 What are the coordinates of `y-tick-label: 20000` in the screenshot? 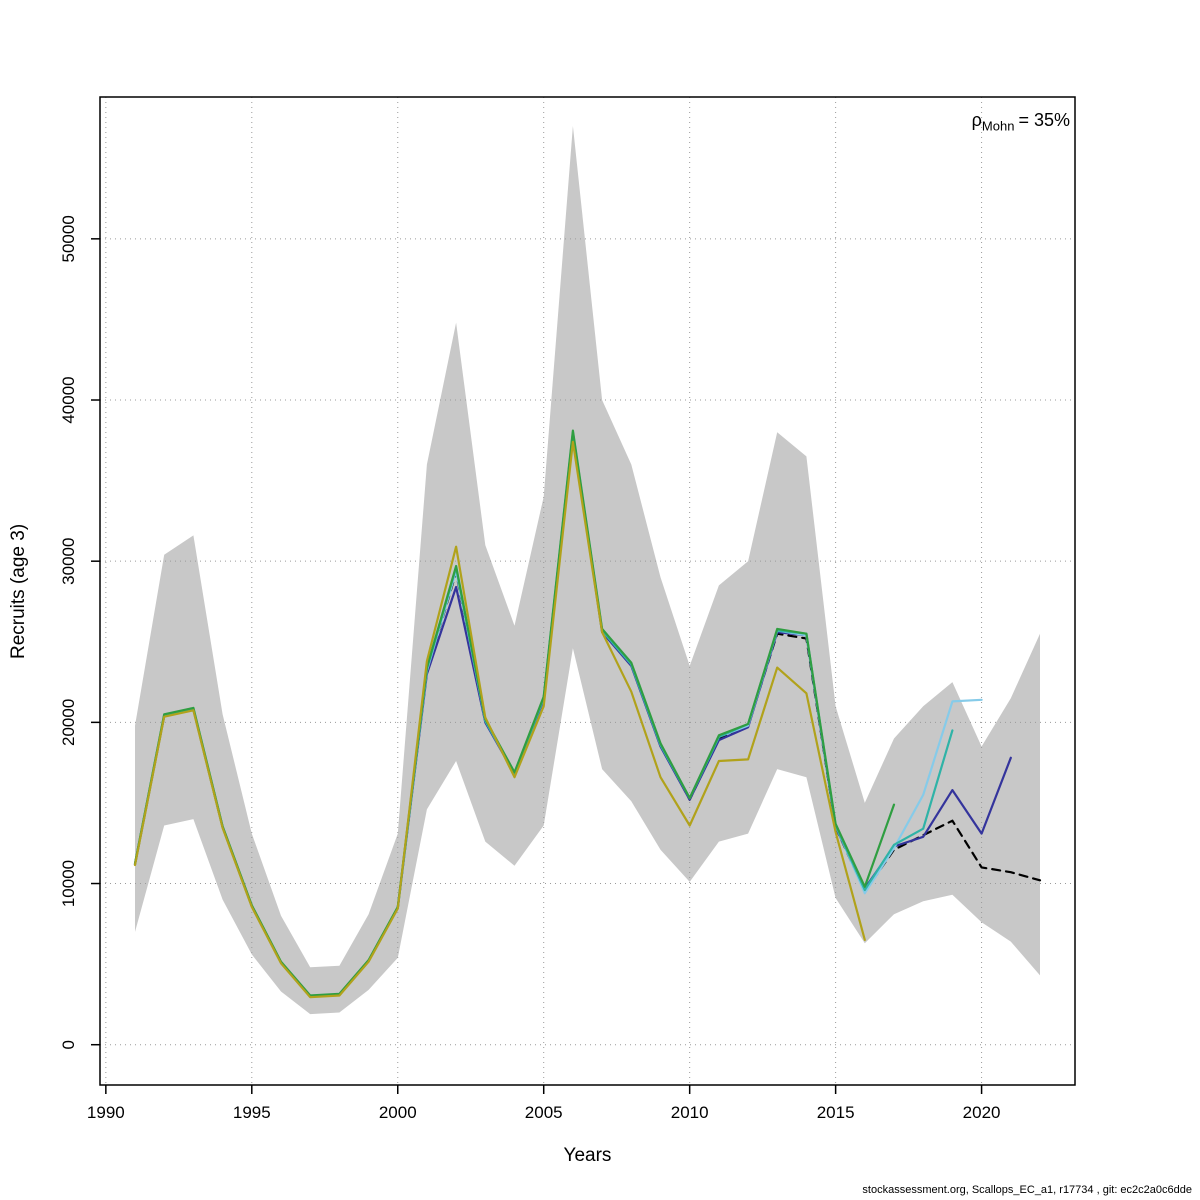 It's located at (68, 722).